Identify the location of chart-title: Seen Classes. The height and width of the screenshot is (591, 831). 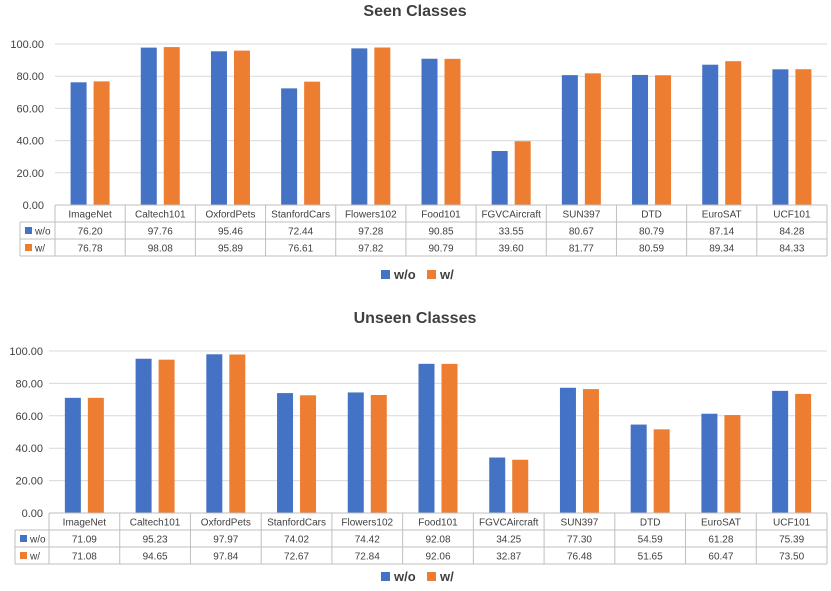
(414, 11).